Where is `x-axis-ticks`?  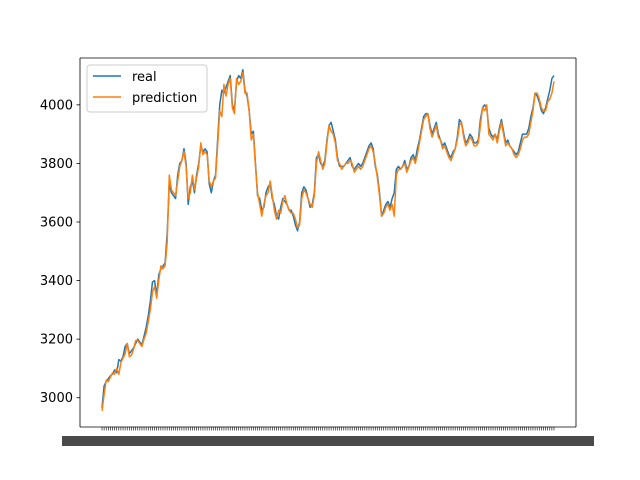
x-axis-ticks is located at coordinates (328, 436).